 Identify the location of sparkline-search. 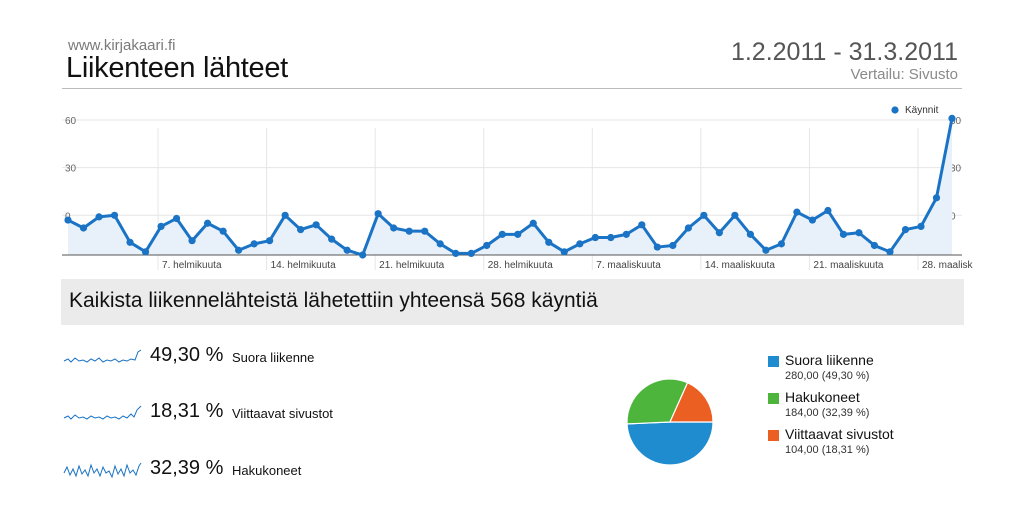
(102, 470).